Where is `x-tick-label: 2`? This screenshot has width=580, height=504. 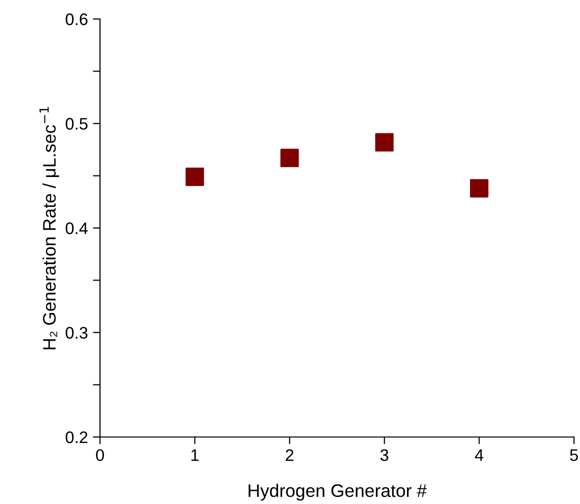
x-tick-label: 2 is located at coordinates (290, 455).